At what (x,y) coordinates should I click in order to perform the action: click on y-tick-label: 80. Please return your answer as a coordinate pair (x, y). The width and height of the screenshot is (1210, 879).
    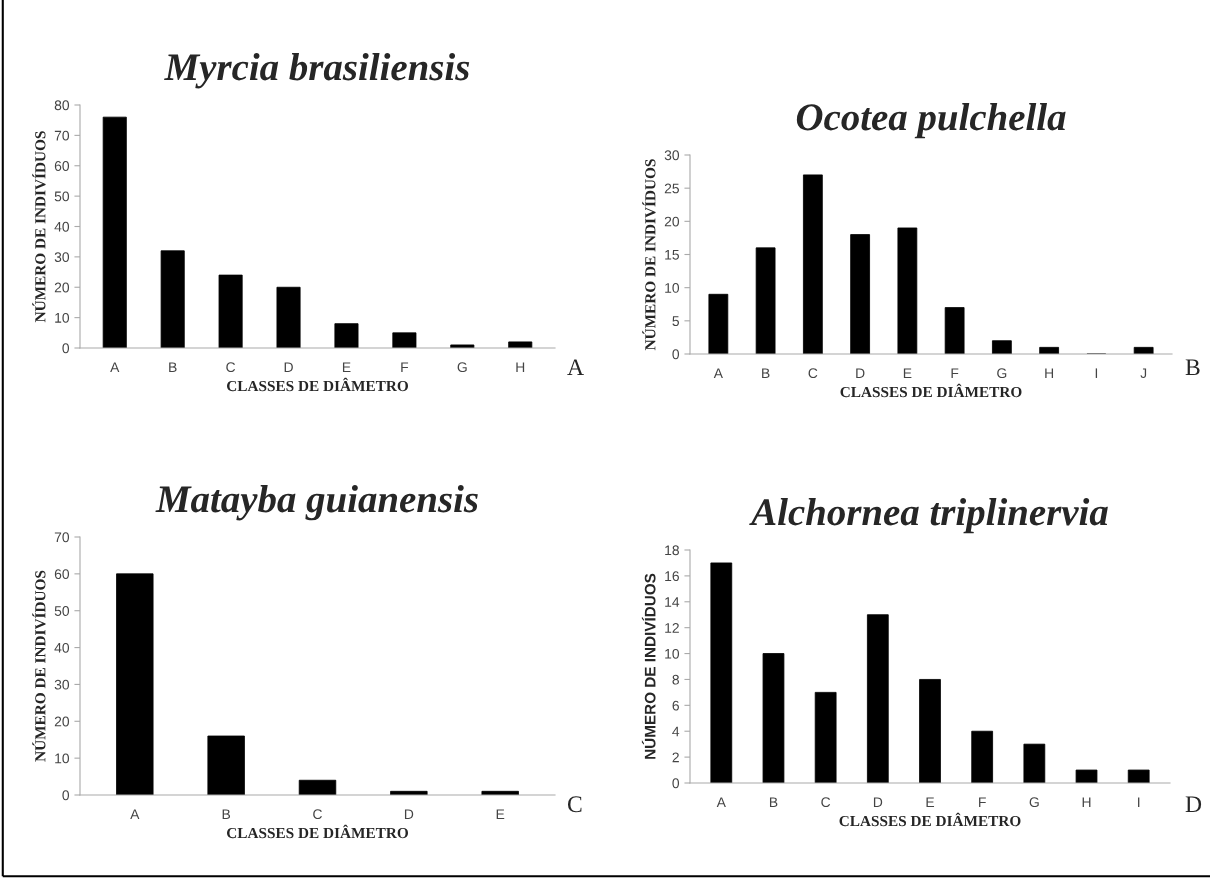
    Looking at the image, I should click on (62, 105).